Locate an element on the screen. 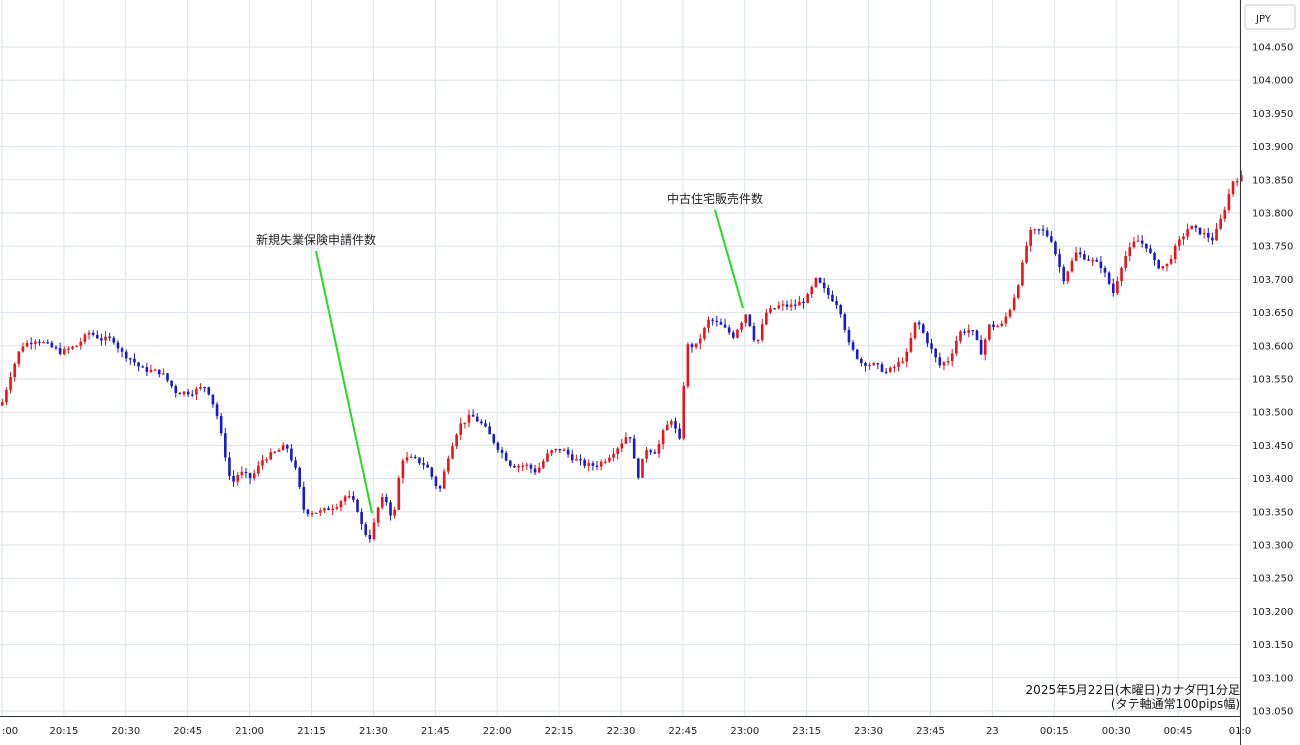 The width and height of the screenshot is (1300, 745). x-tick-label: 23:45 is located at coordinates (930, 731).